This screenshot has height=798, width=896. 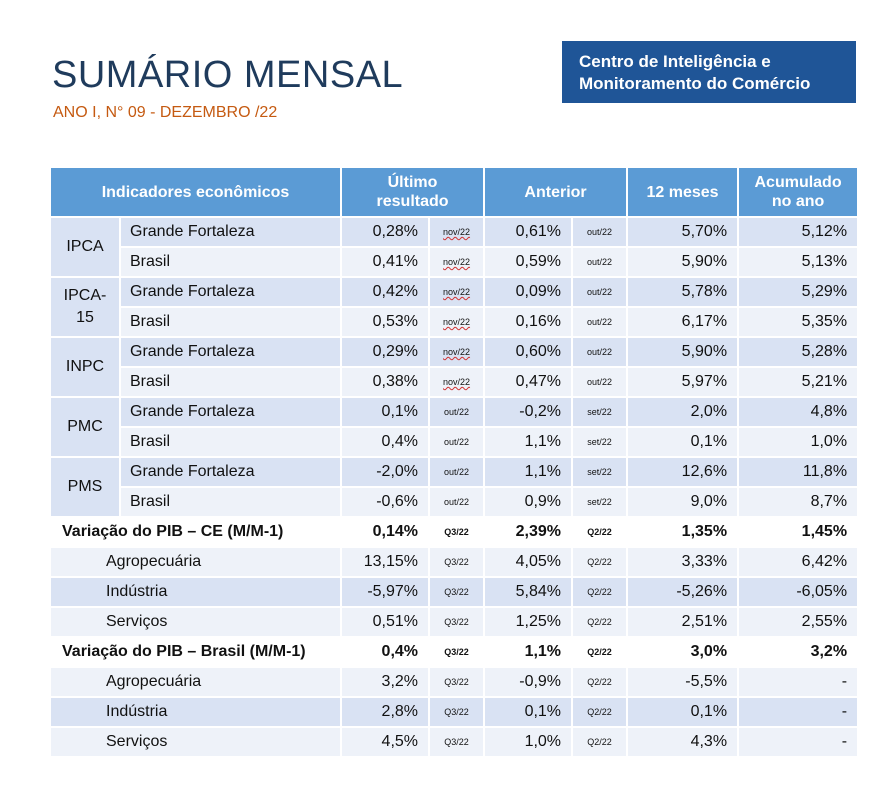 I want to click on acc-value: 8,7%, so click(x=798, y=502).